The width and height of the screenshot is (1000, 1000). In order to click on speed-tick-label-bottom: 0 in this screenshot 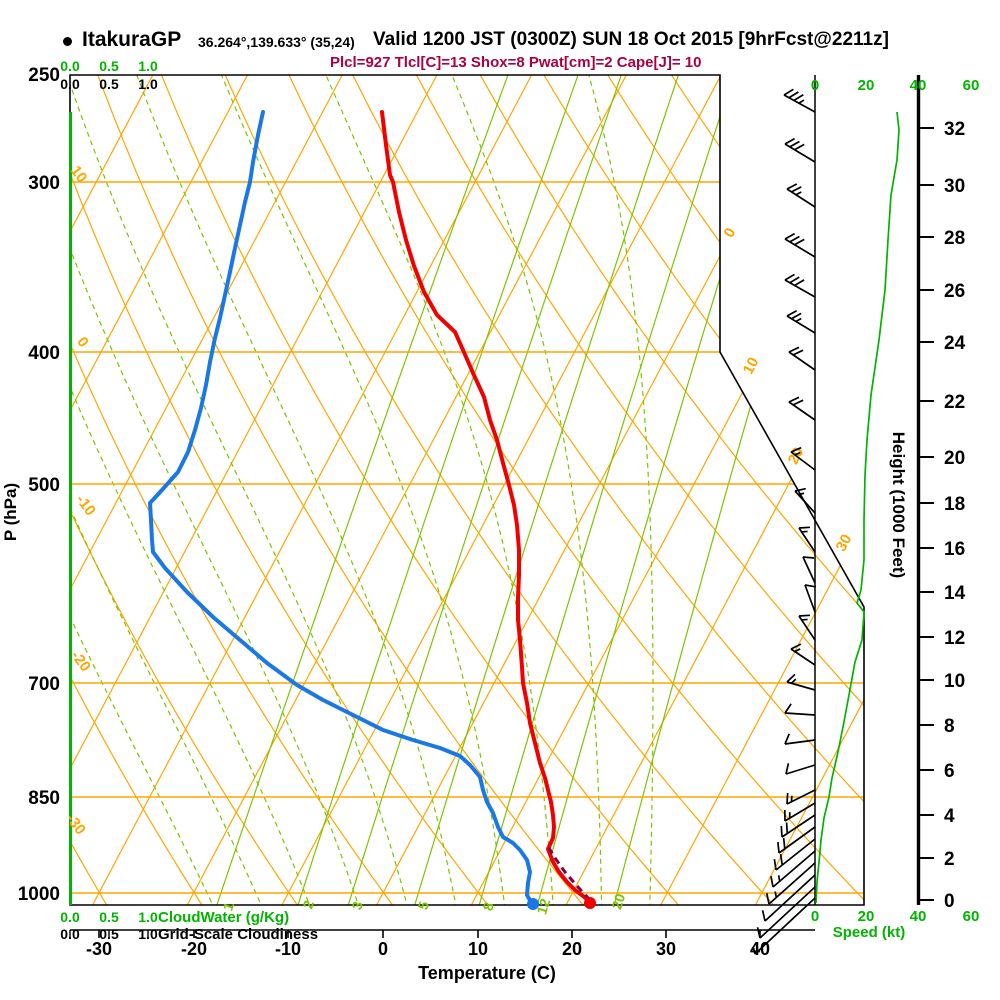, I will do `click(815, 916)`.